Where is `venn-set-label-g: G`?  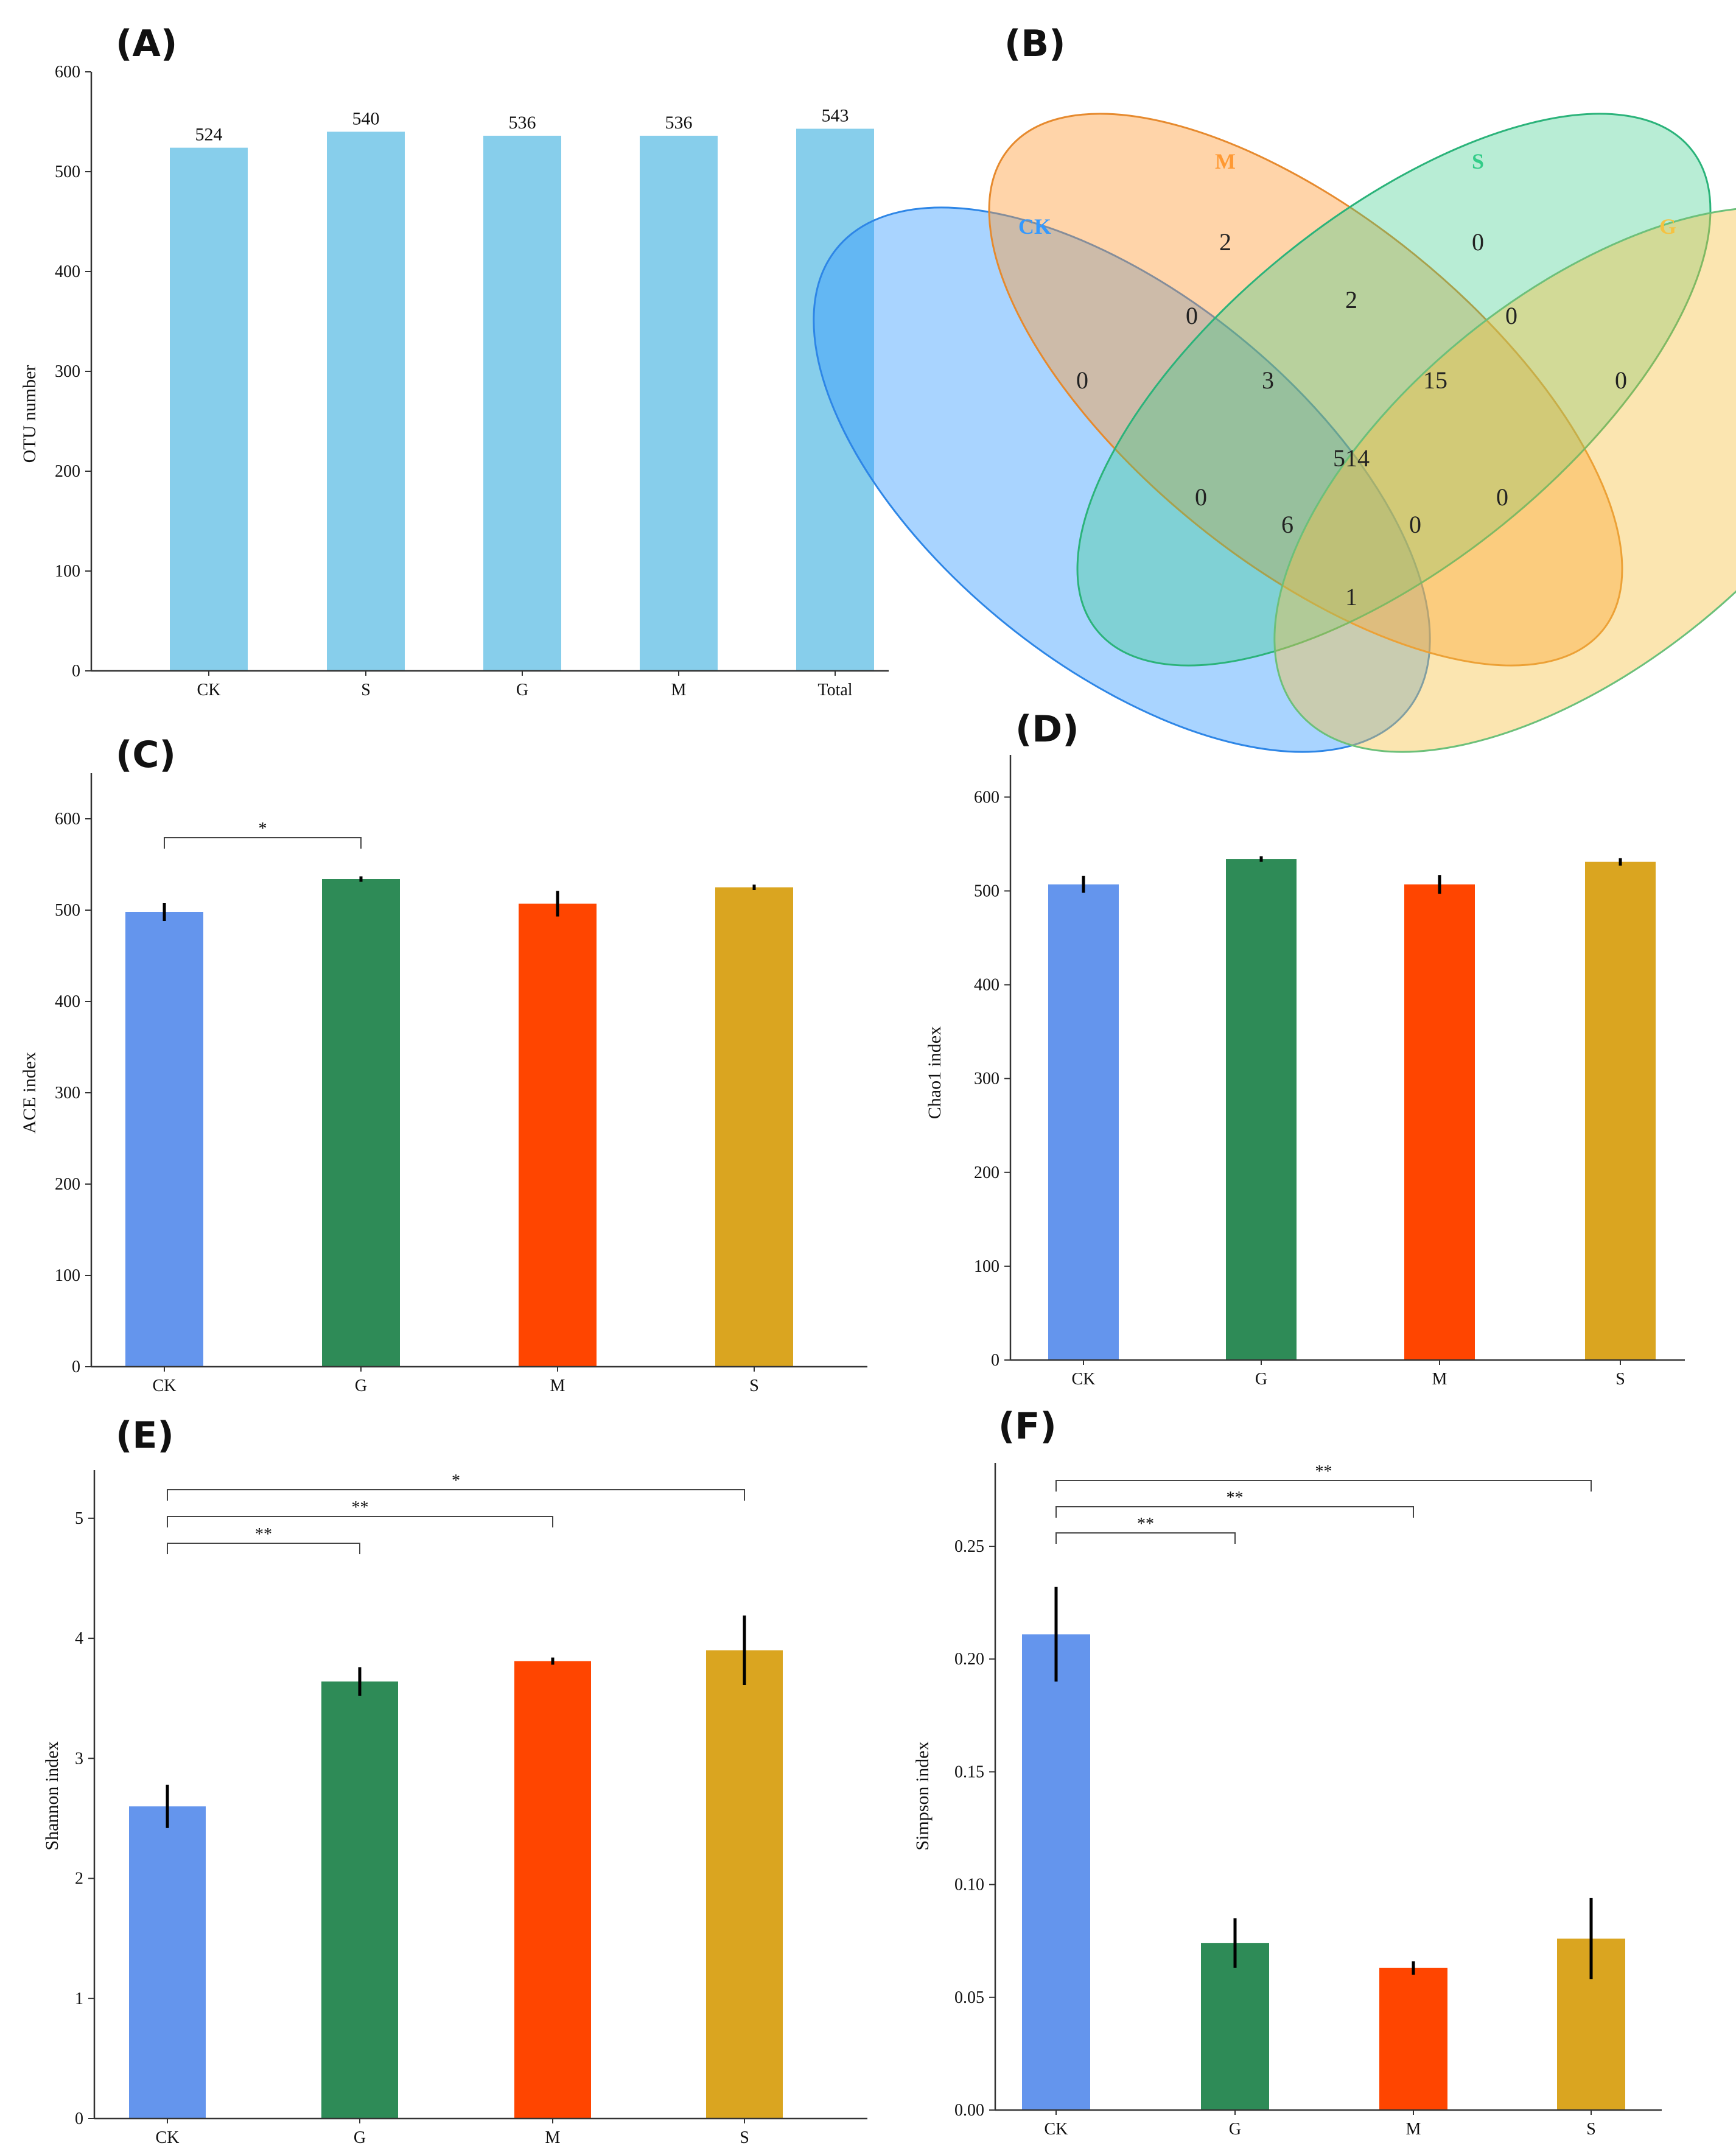
venn-set-label-g: G is located at coordinates (1668, 227).